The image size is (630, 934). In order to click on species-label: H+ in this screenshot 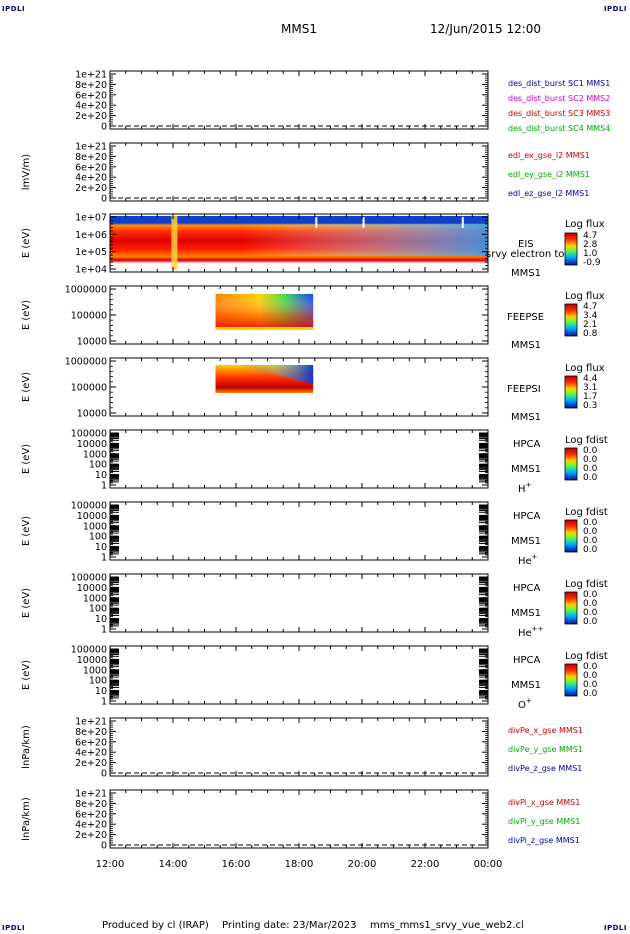, I will do `click(525, 488)`.